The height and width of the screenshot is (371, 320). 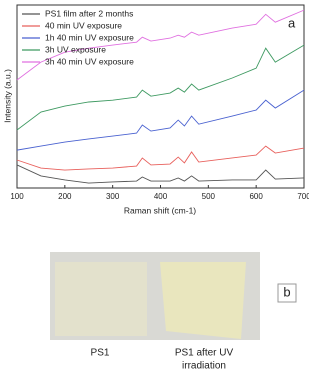 What do you see at coordinates (204, 353) in the screenshot?
I see `caption: PS1 after UV` at bounding box center [204, 353].